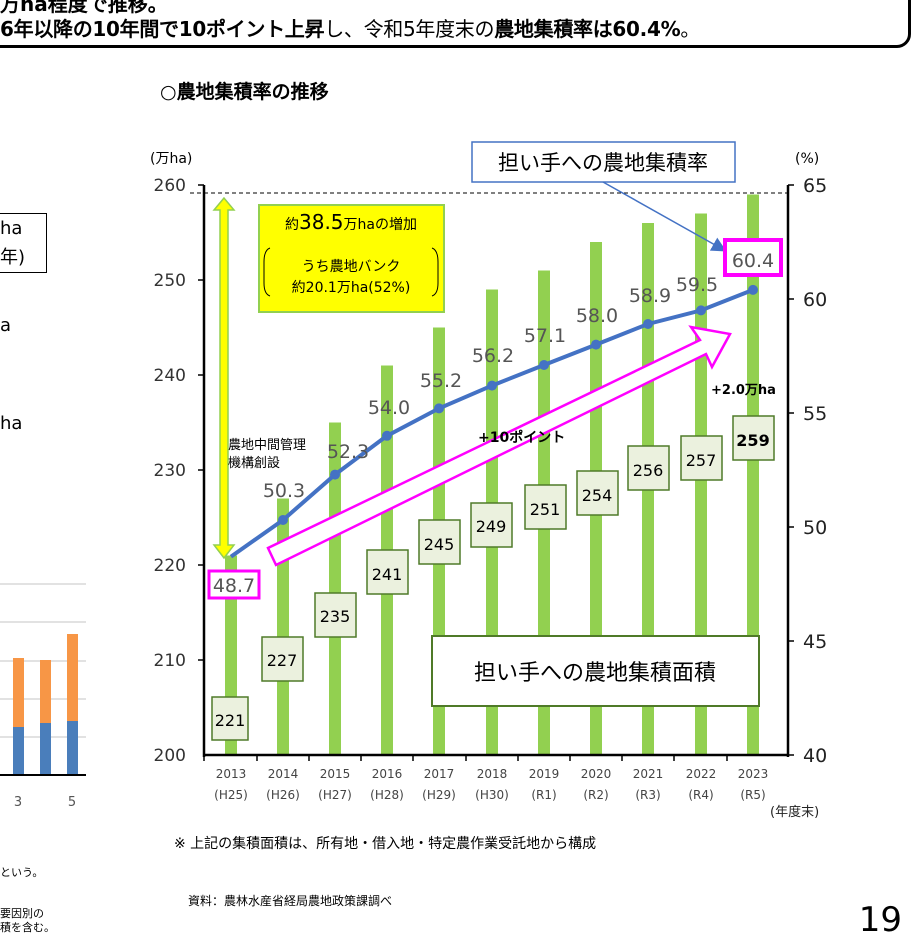 Image resolution: width=920 pixels, height=951 pixels. I want to click on svg-text: 担い手への農地集積面積, so click(595, 673).